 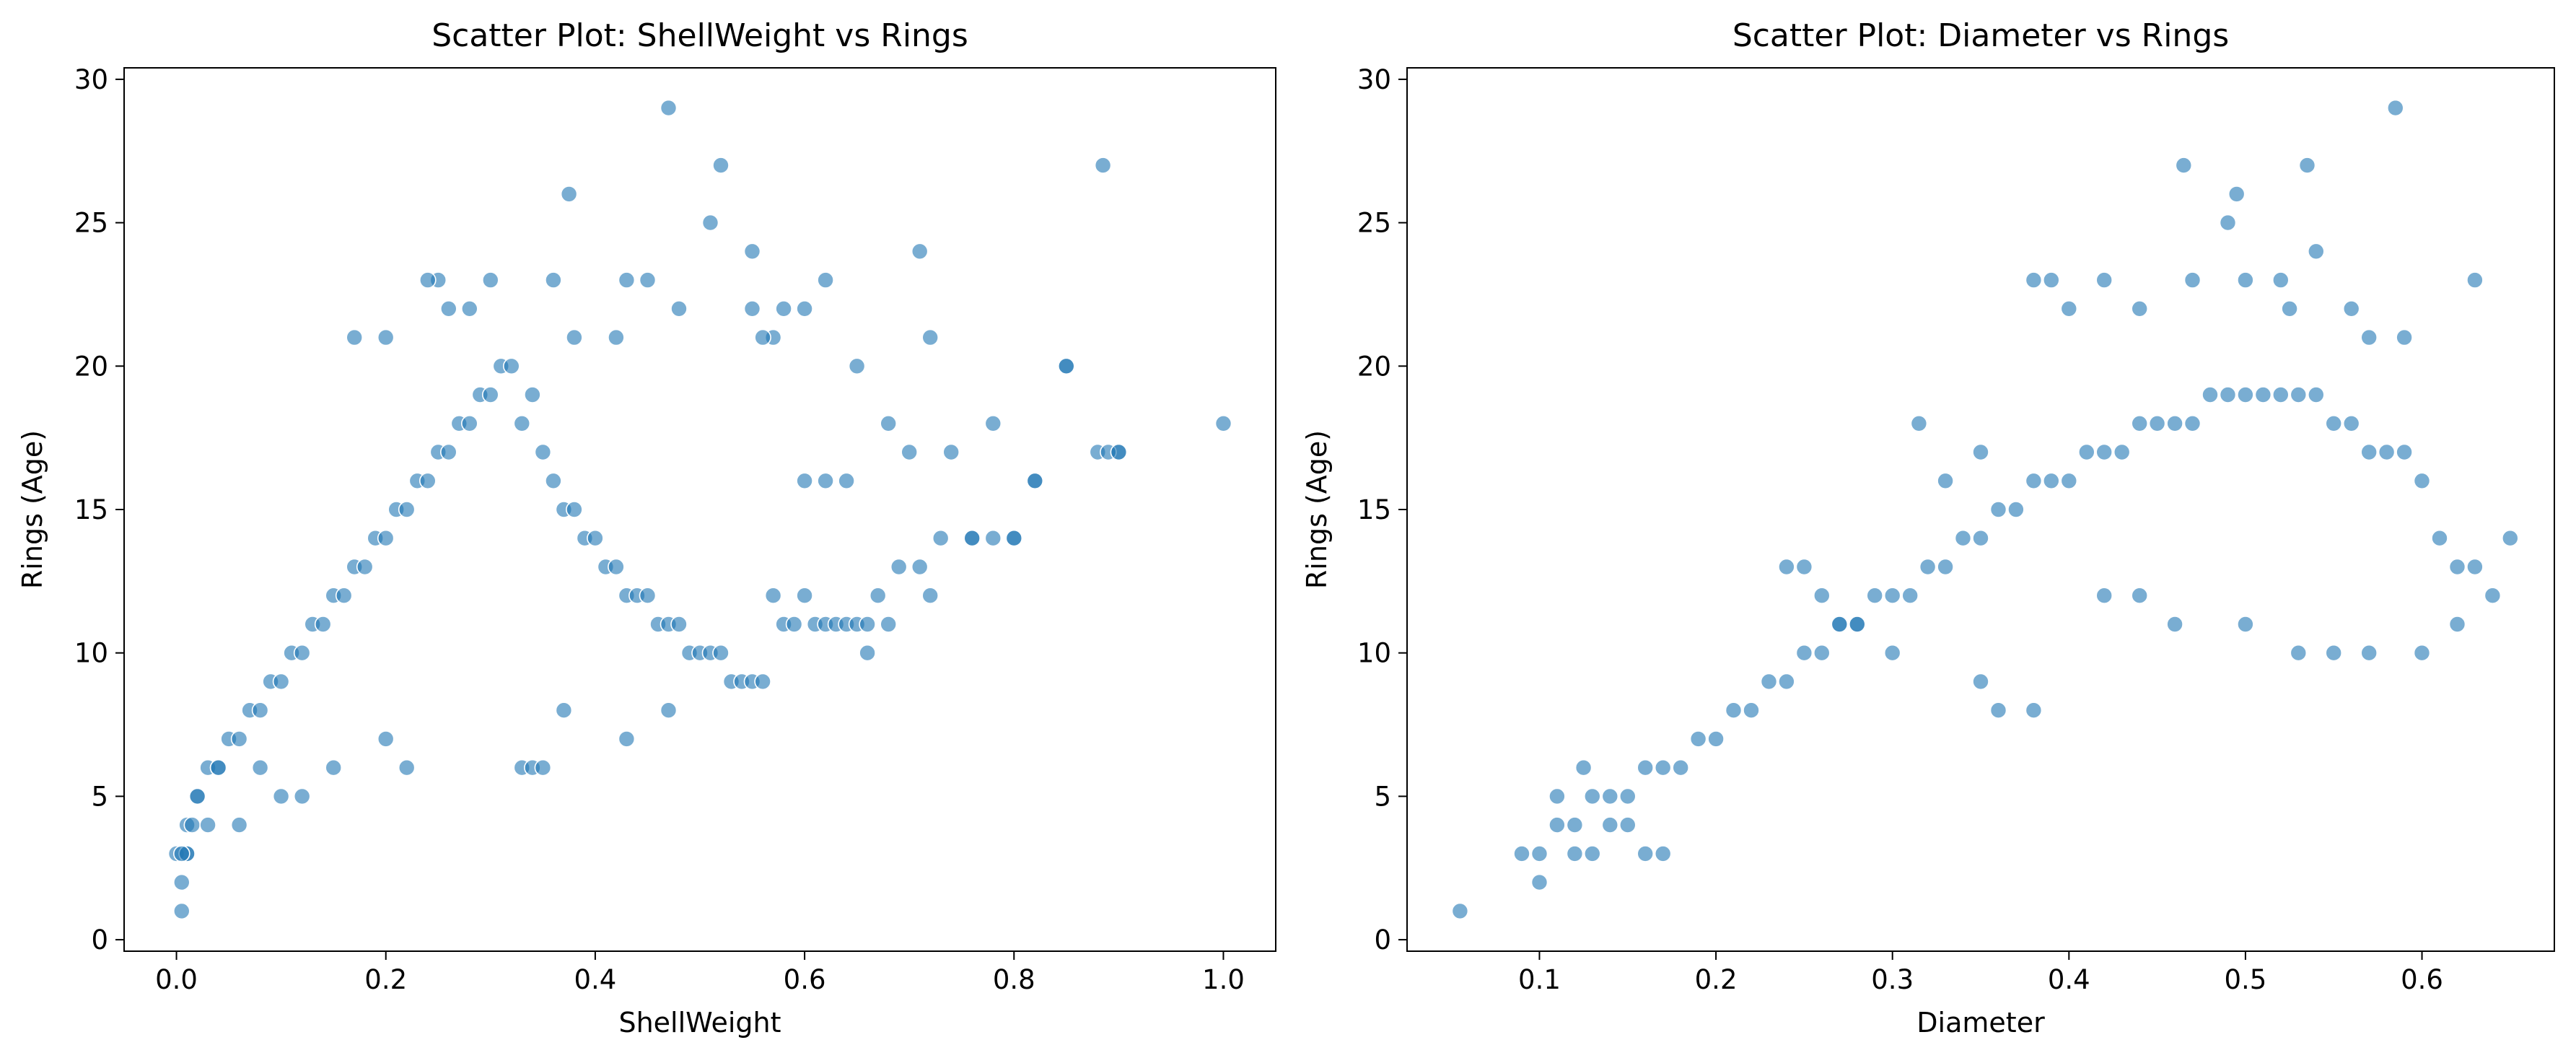 I want to click on left-x-axis-label: ShellWeight, so click(x=699, y=1023).